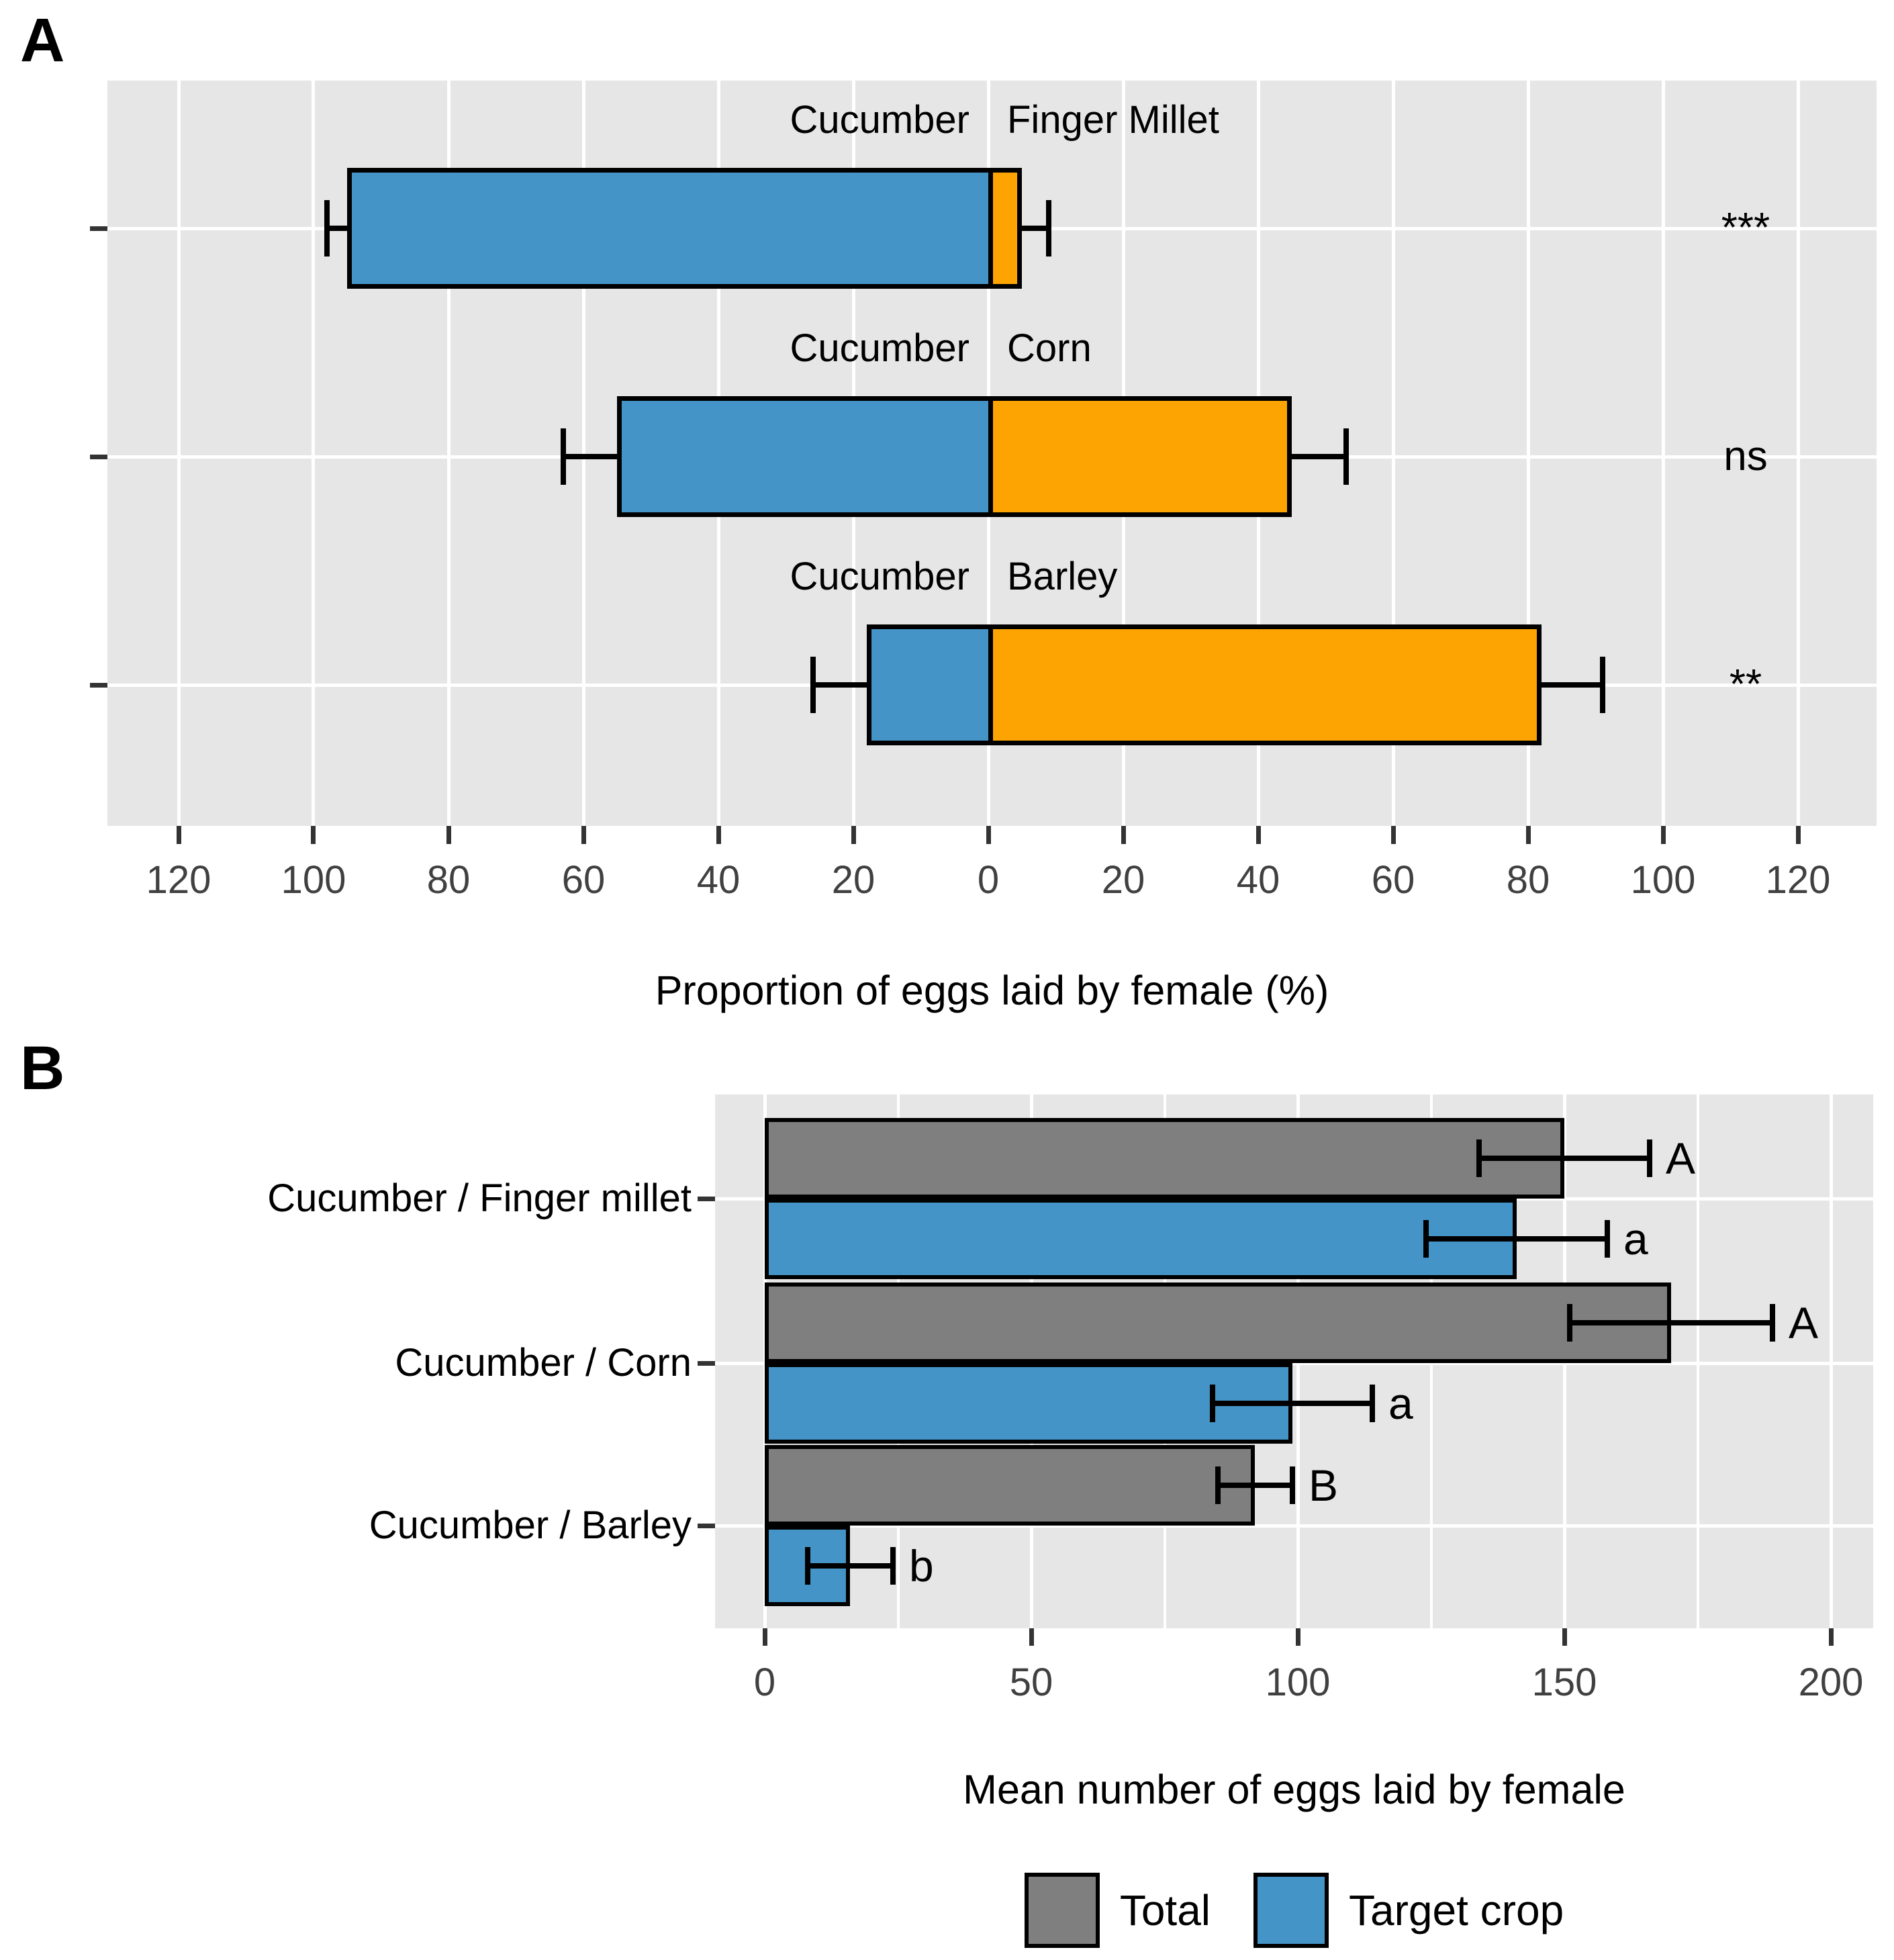  I want to click on panel-a-x-axis-title: Proportion of eggs laid by female (%), so click(992, 991).